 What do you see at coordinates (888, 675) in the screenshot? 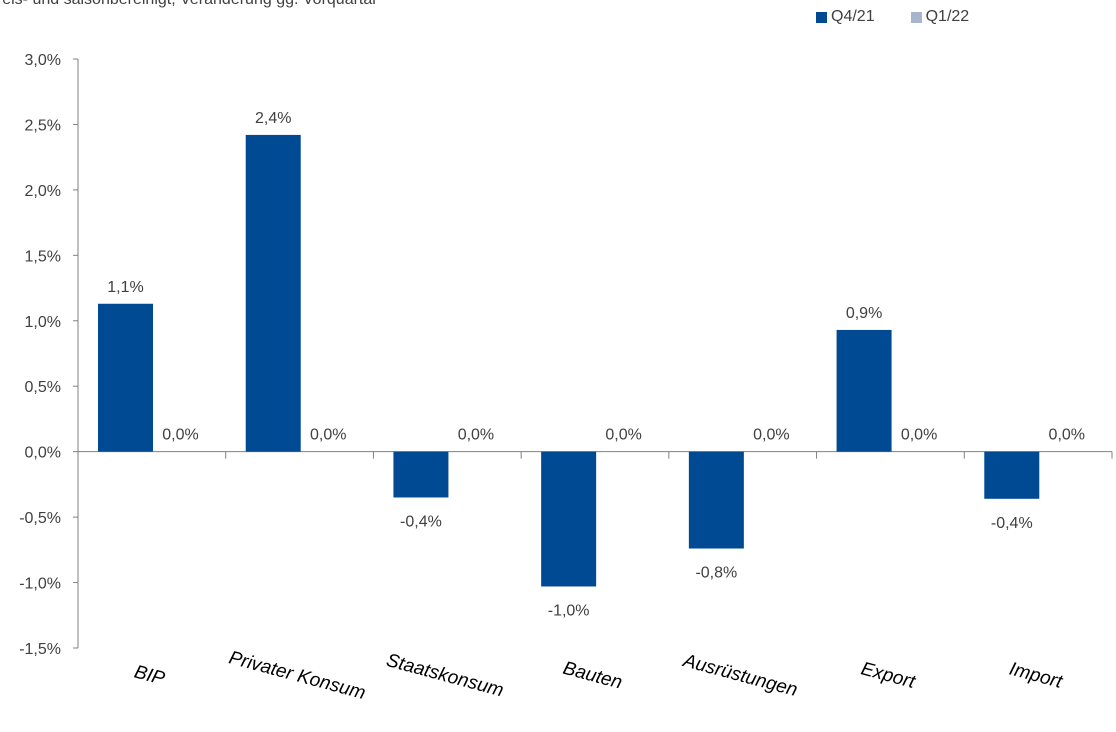
I see `x-tick-label-export: Export` at bounding box center [888, 675].